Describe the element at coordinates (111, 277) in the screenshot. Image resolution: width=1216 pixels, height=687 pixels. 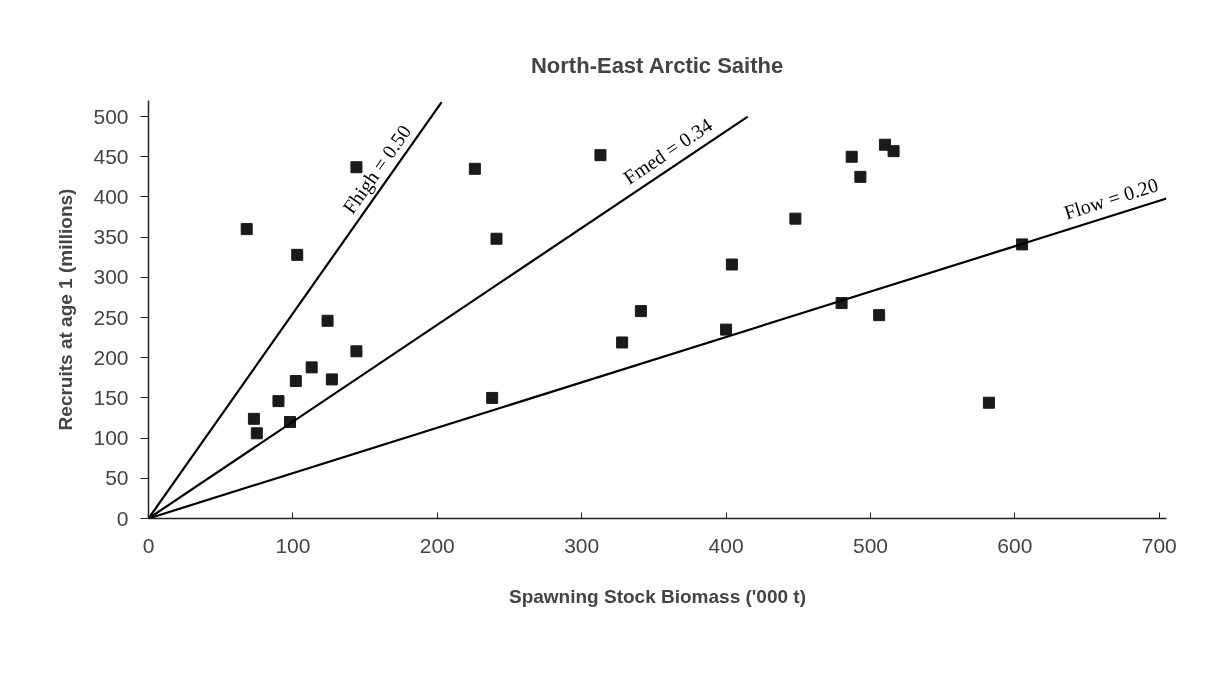
I see `y-tick-label: 300` at that location.